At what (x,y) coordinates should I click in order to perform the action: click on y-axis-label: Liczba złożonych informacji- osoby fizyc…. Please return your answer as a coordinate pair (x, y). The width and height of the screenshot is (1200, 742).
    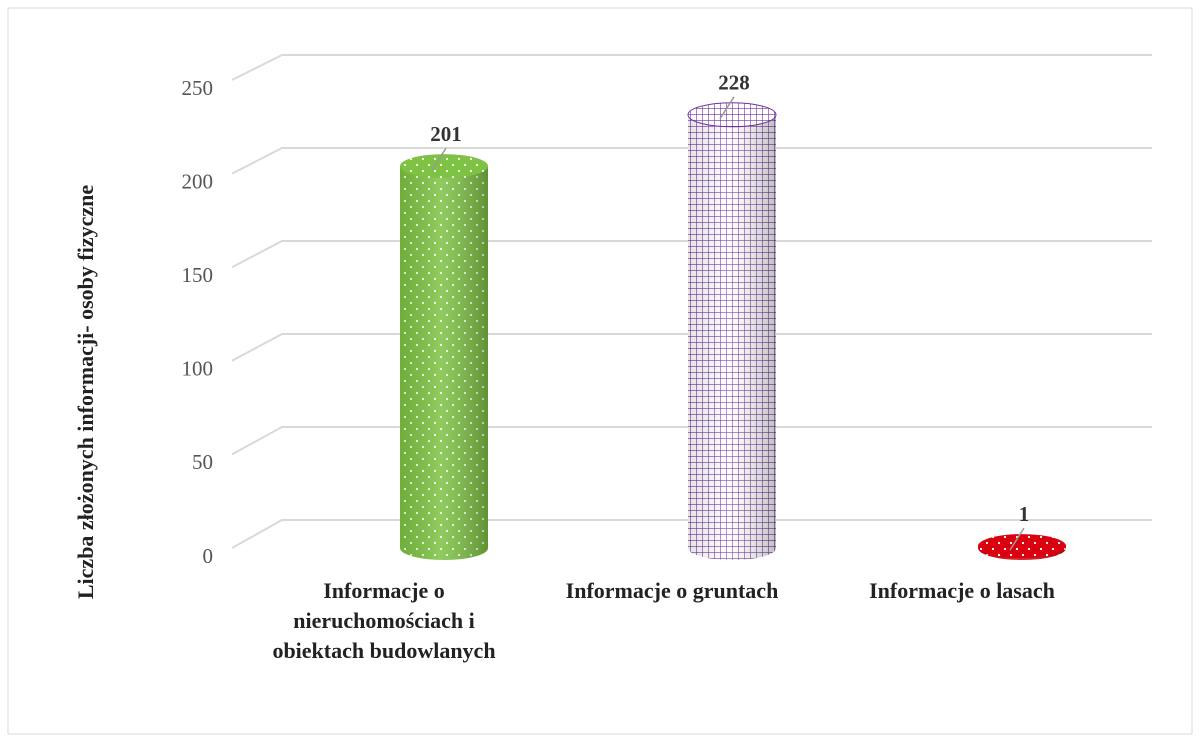
    Looking at the image, I should click on (85, 392).